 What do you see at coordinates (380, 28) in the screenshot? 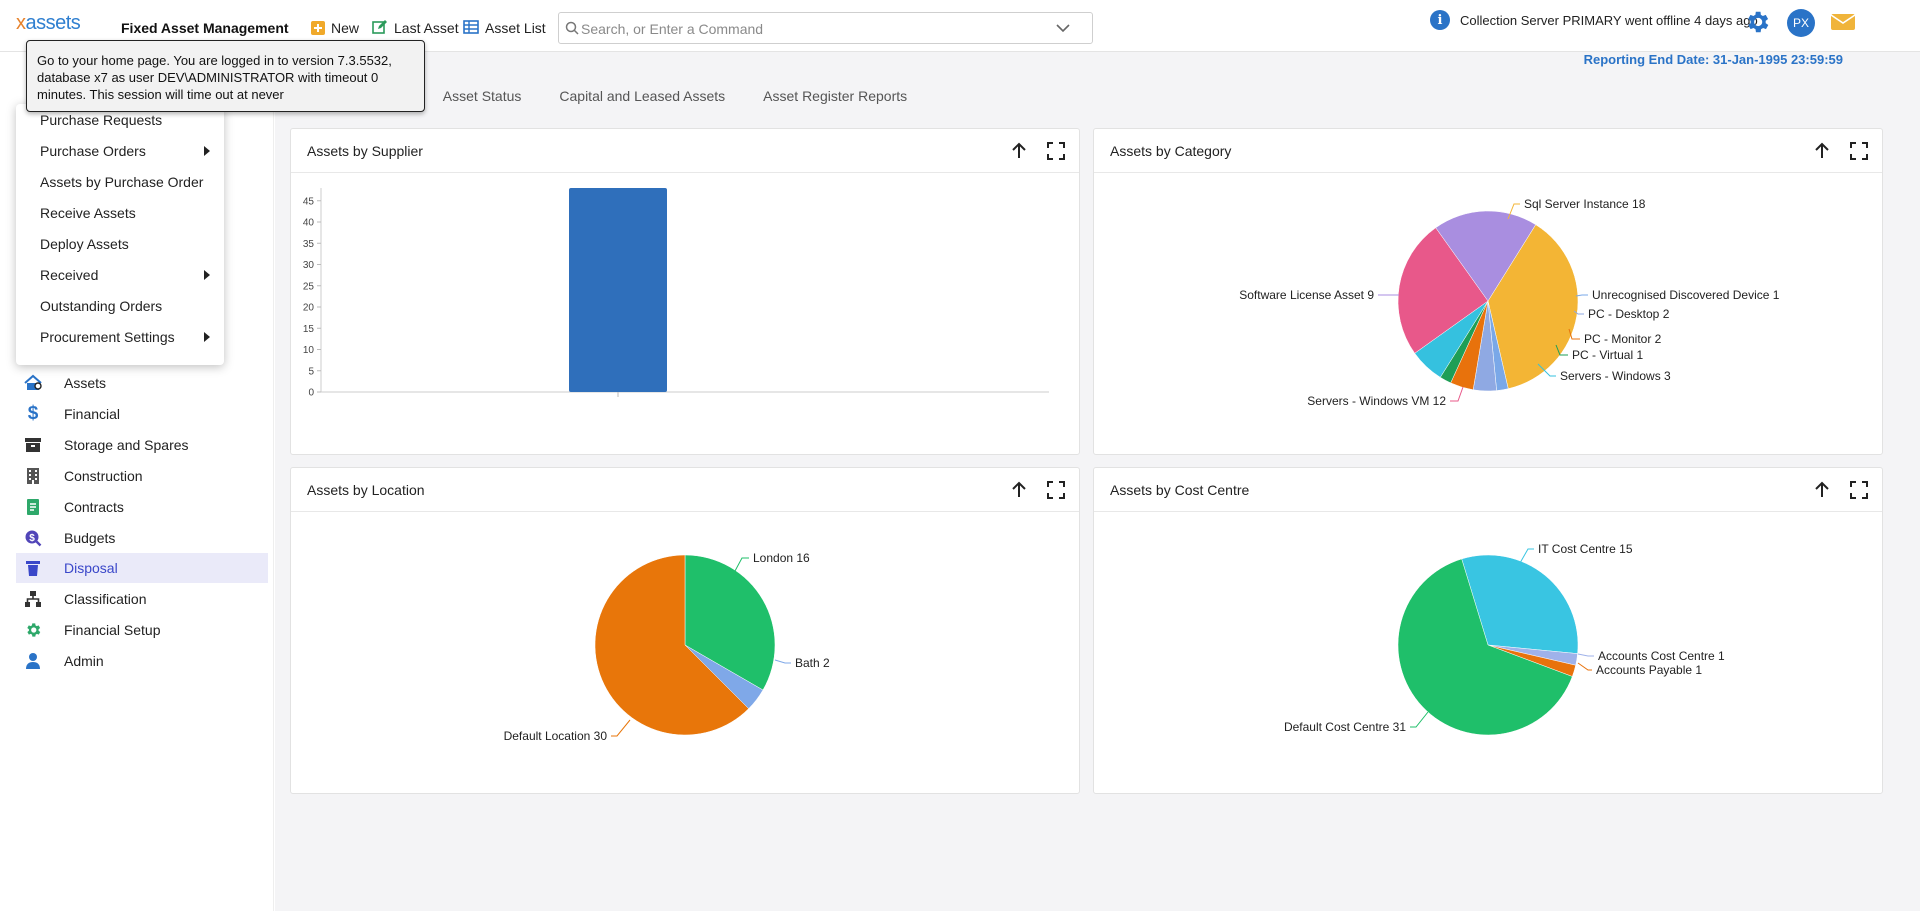
I see `edit-icon` at bounding box center [380, 28].